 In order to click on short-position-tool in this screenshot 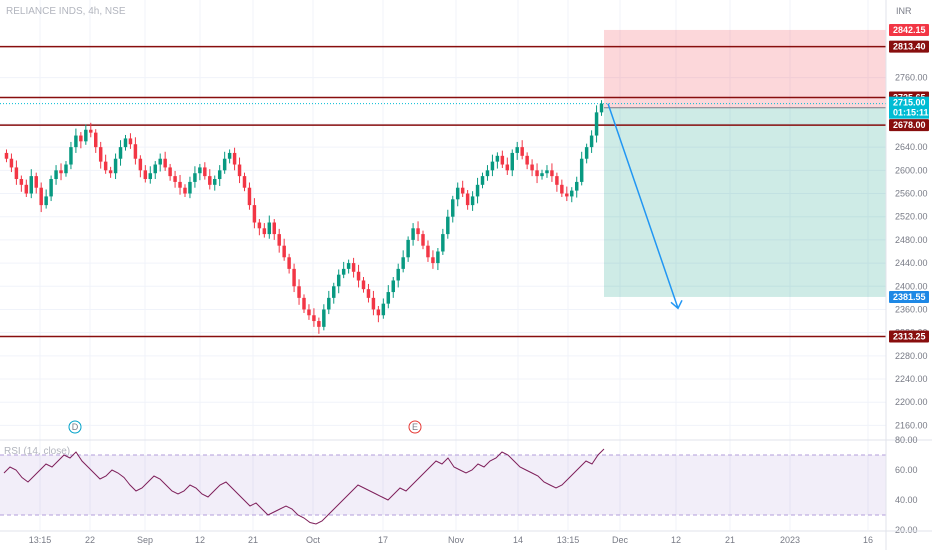, I will do `click(745, 163)`.